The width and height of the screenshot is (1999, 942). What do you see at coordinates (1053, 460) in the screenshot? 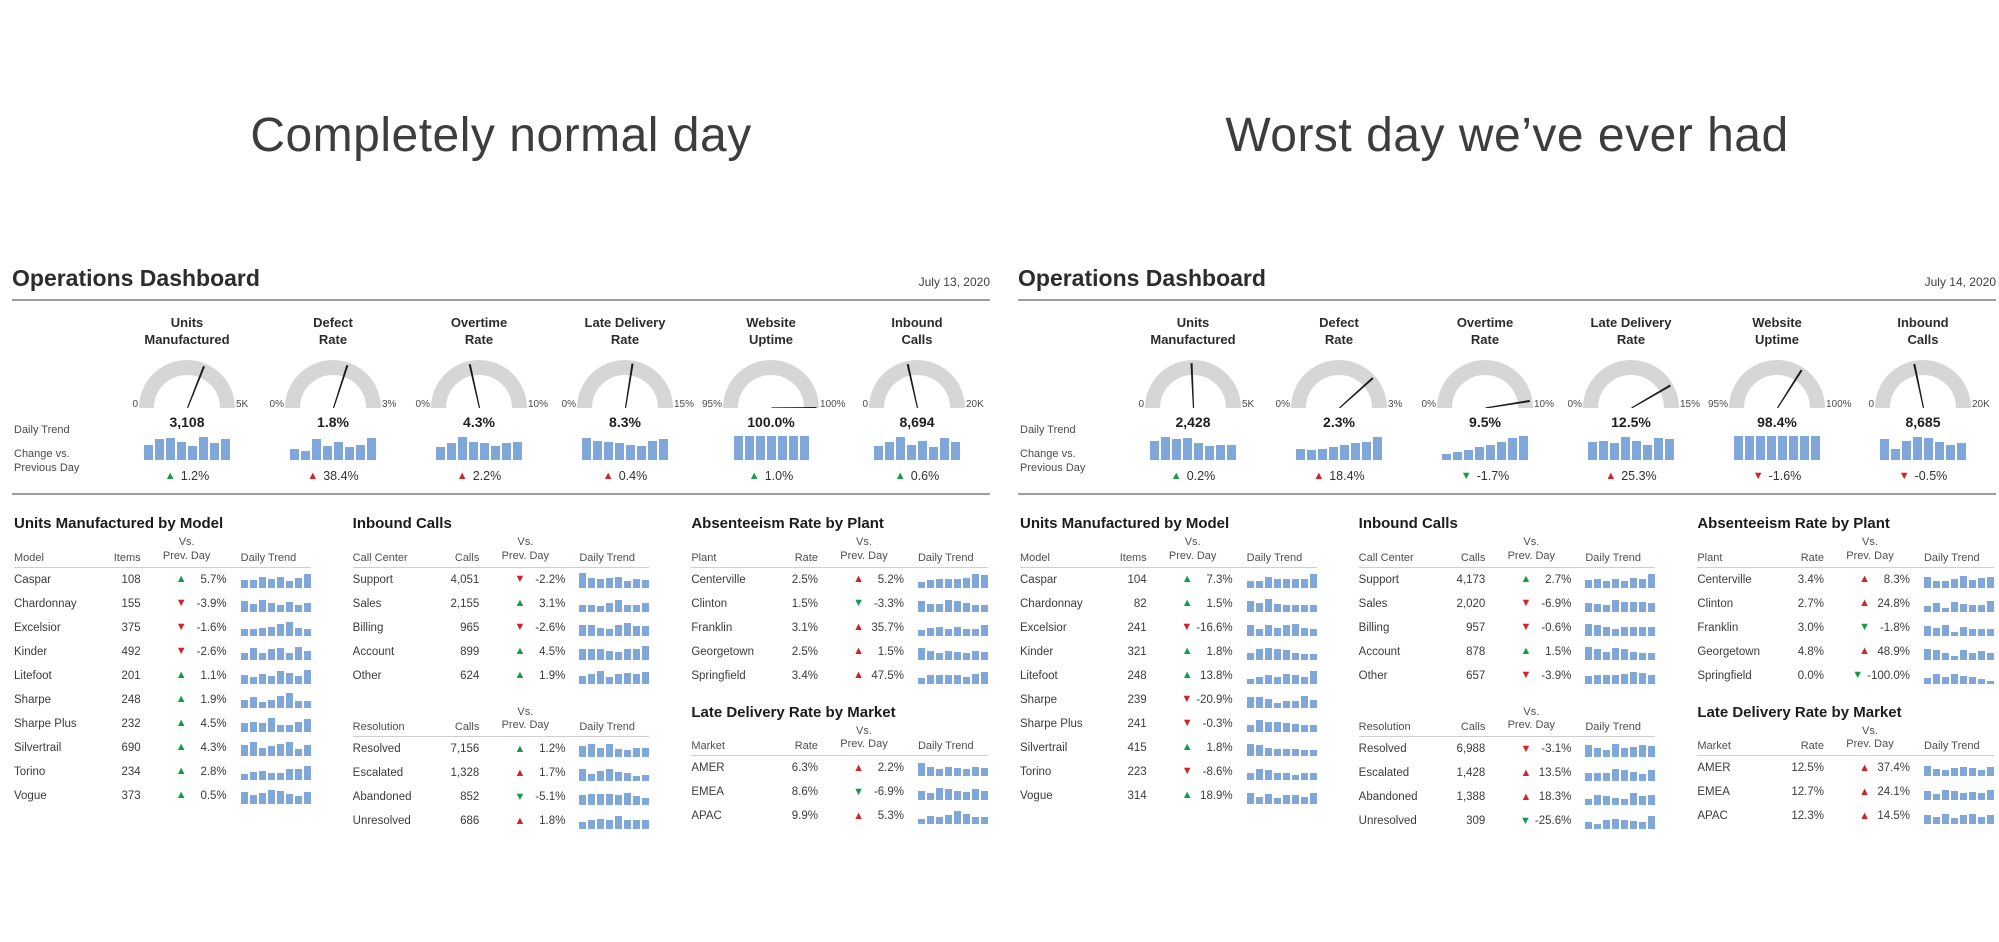
I see `change-vs-previous-day-label: Change vs. Previous Day` at bounding box center [1053, 460].